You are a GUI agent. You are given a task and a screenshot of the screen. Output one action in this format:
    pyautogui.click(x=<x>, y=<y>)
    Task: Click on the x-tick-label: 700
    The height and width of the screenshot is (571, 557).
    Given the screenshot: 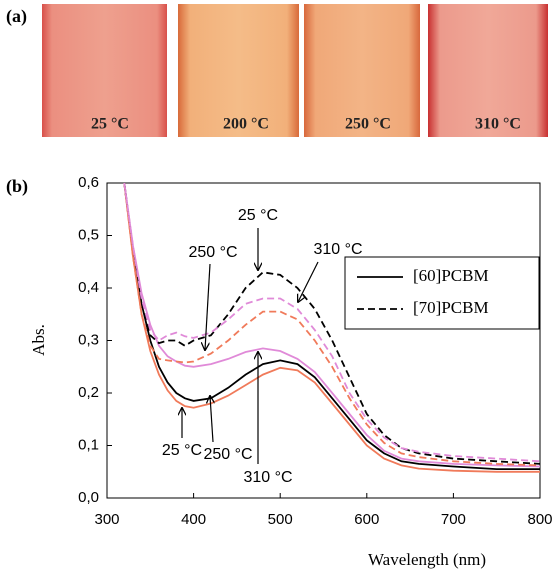 What is the action you would take?
    pyautogui.click(x=453, y=519)
    